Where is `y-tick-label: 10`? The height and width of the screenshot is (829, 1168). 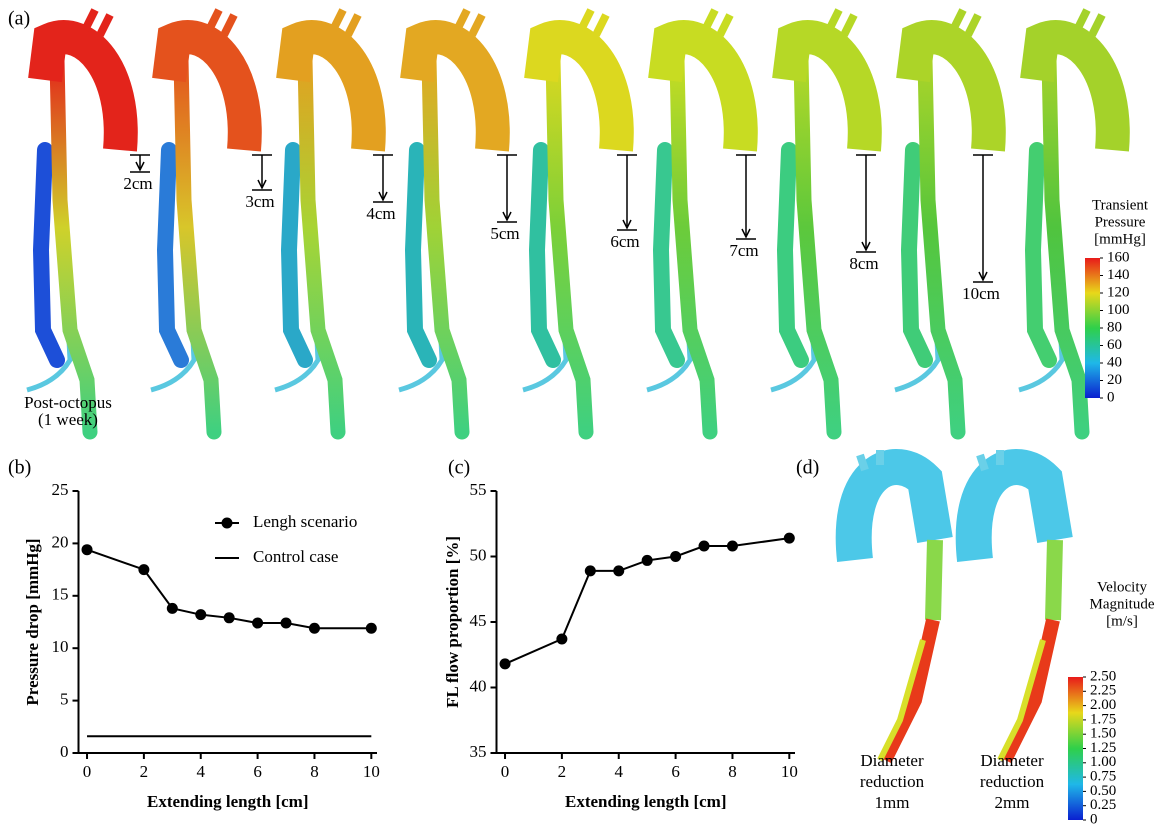
y-tick-label: 10 is located at coordinates (60, 646).